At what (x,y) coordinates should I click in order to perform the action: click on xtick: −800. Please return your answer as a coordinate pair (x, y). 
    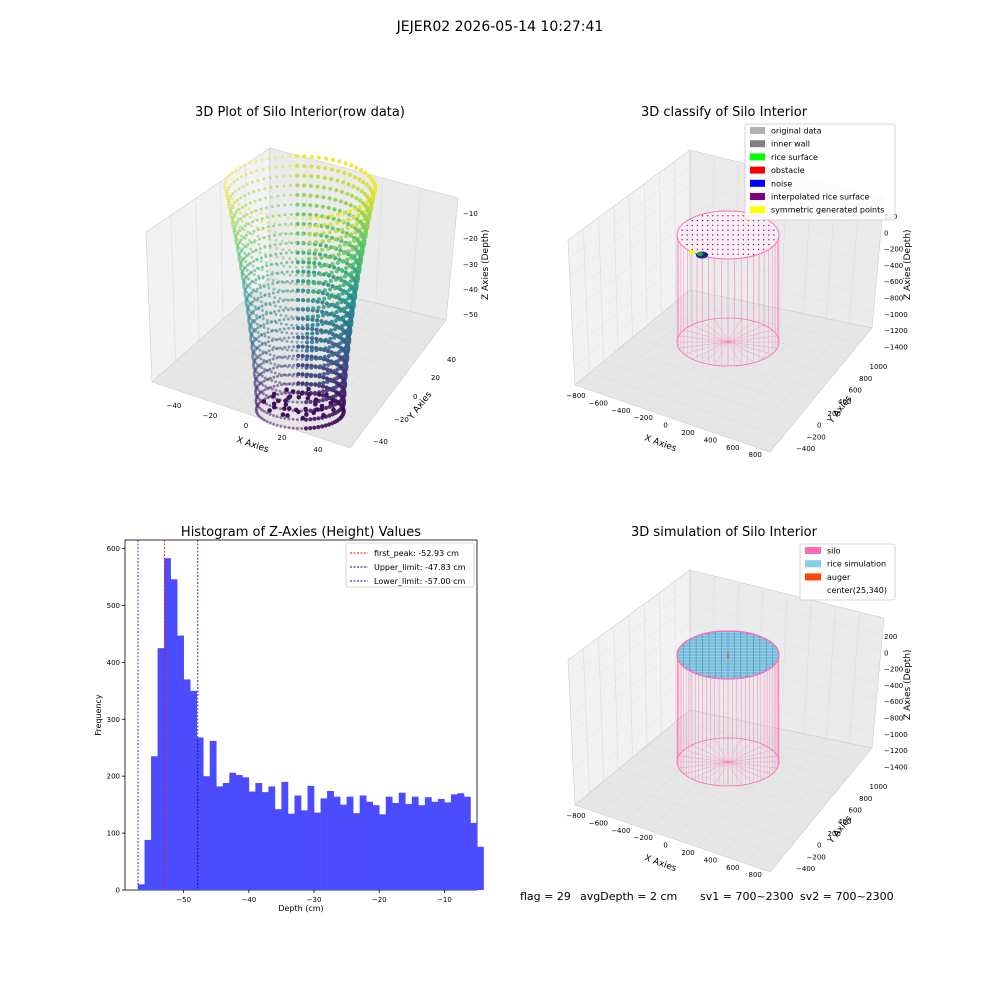
    Looking at the image, I should click on (575, 396).